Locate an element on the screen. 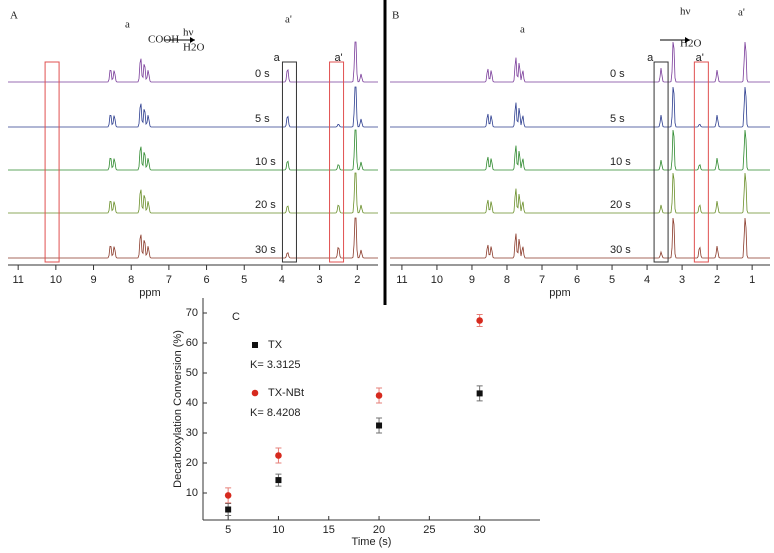 Image resolution: width=774 pixels, height=553 pixels. y-tick-label: 20 is located at coordinates (192, 463).